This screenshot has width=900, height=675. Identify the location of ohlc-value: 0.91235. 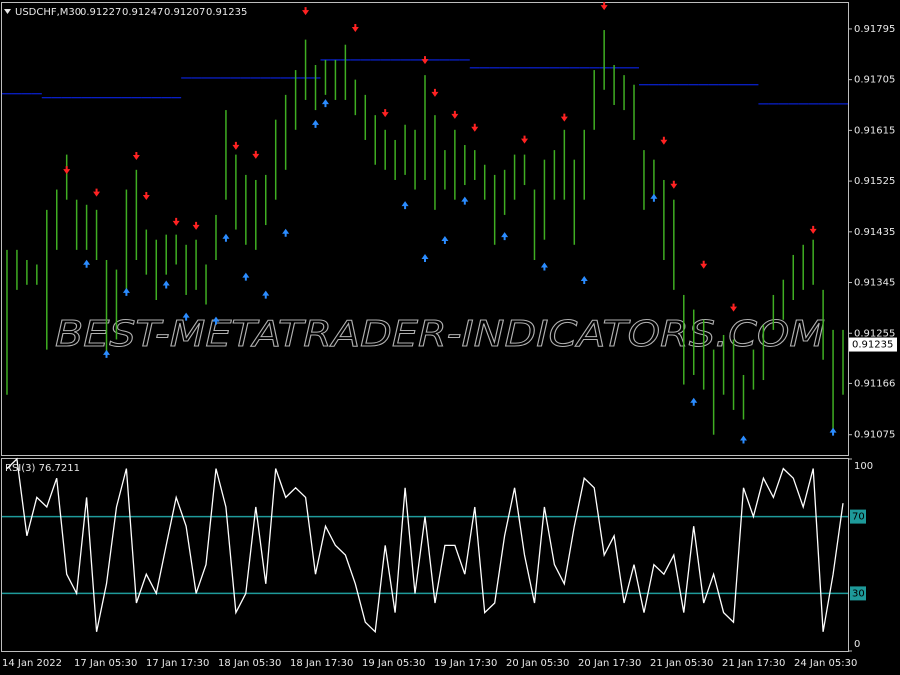
(226, 12).